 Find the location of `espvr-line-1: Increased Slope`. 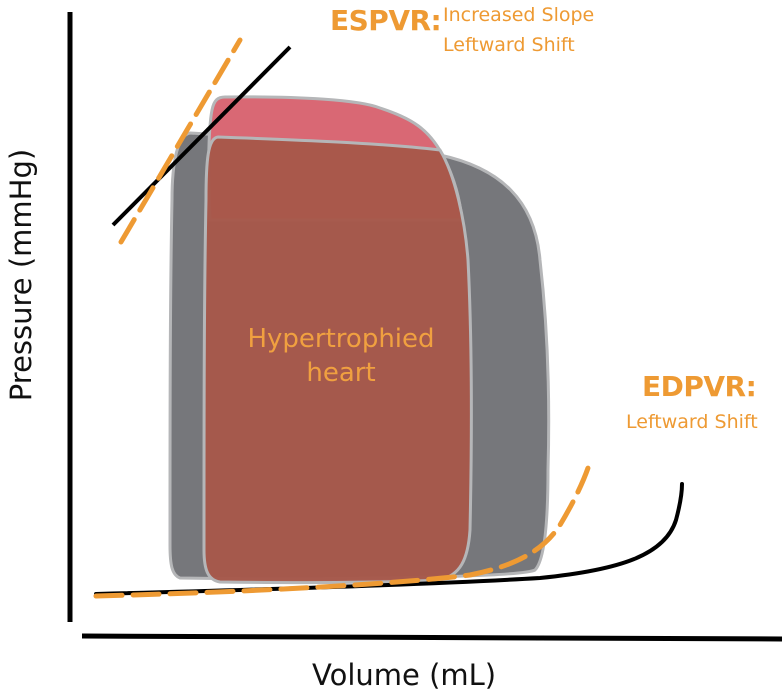

espvr-line-1: Increased Slope is located at coordinates (519, 15).